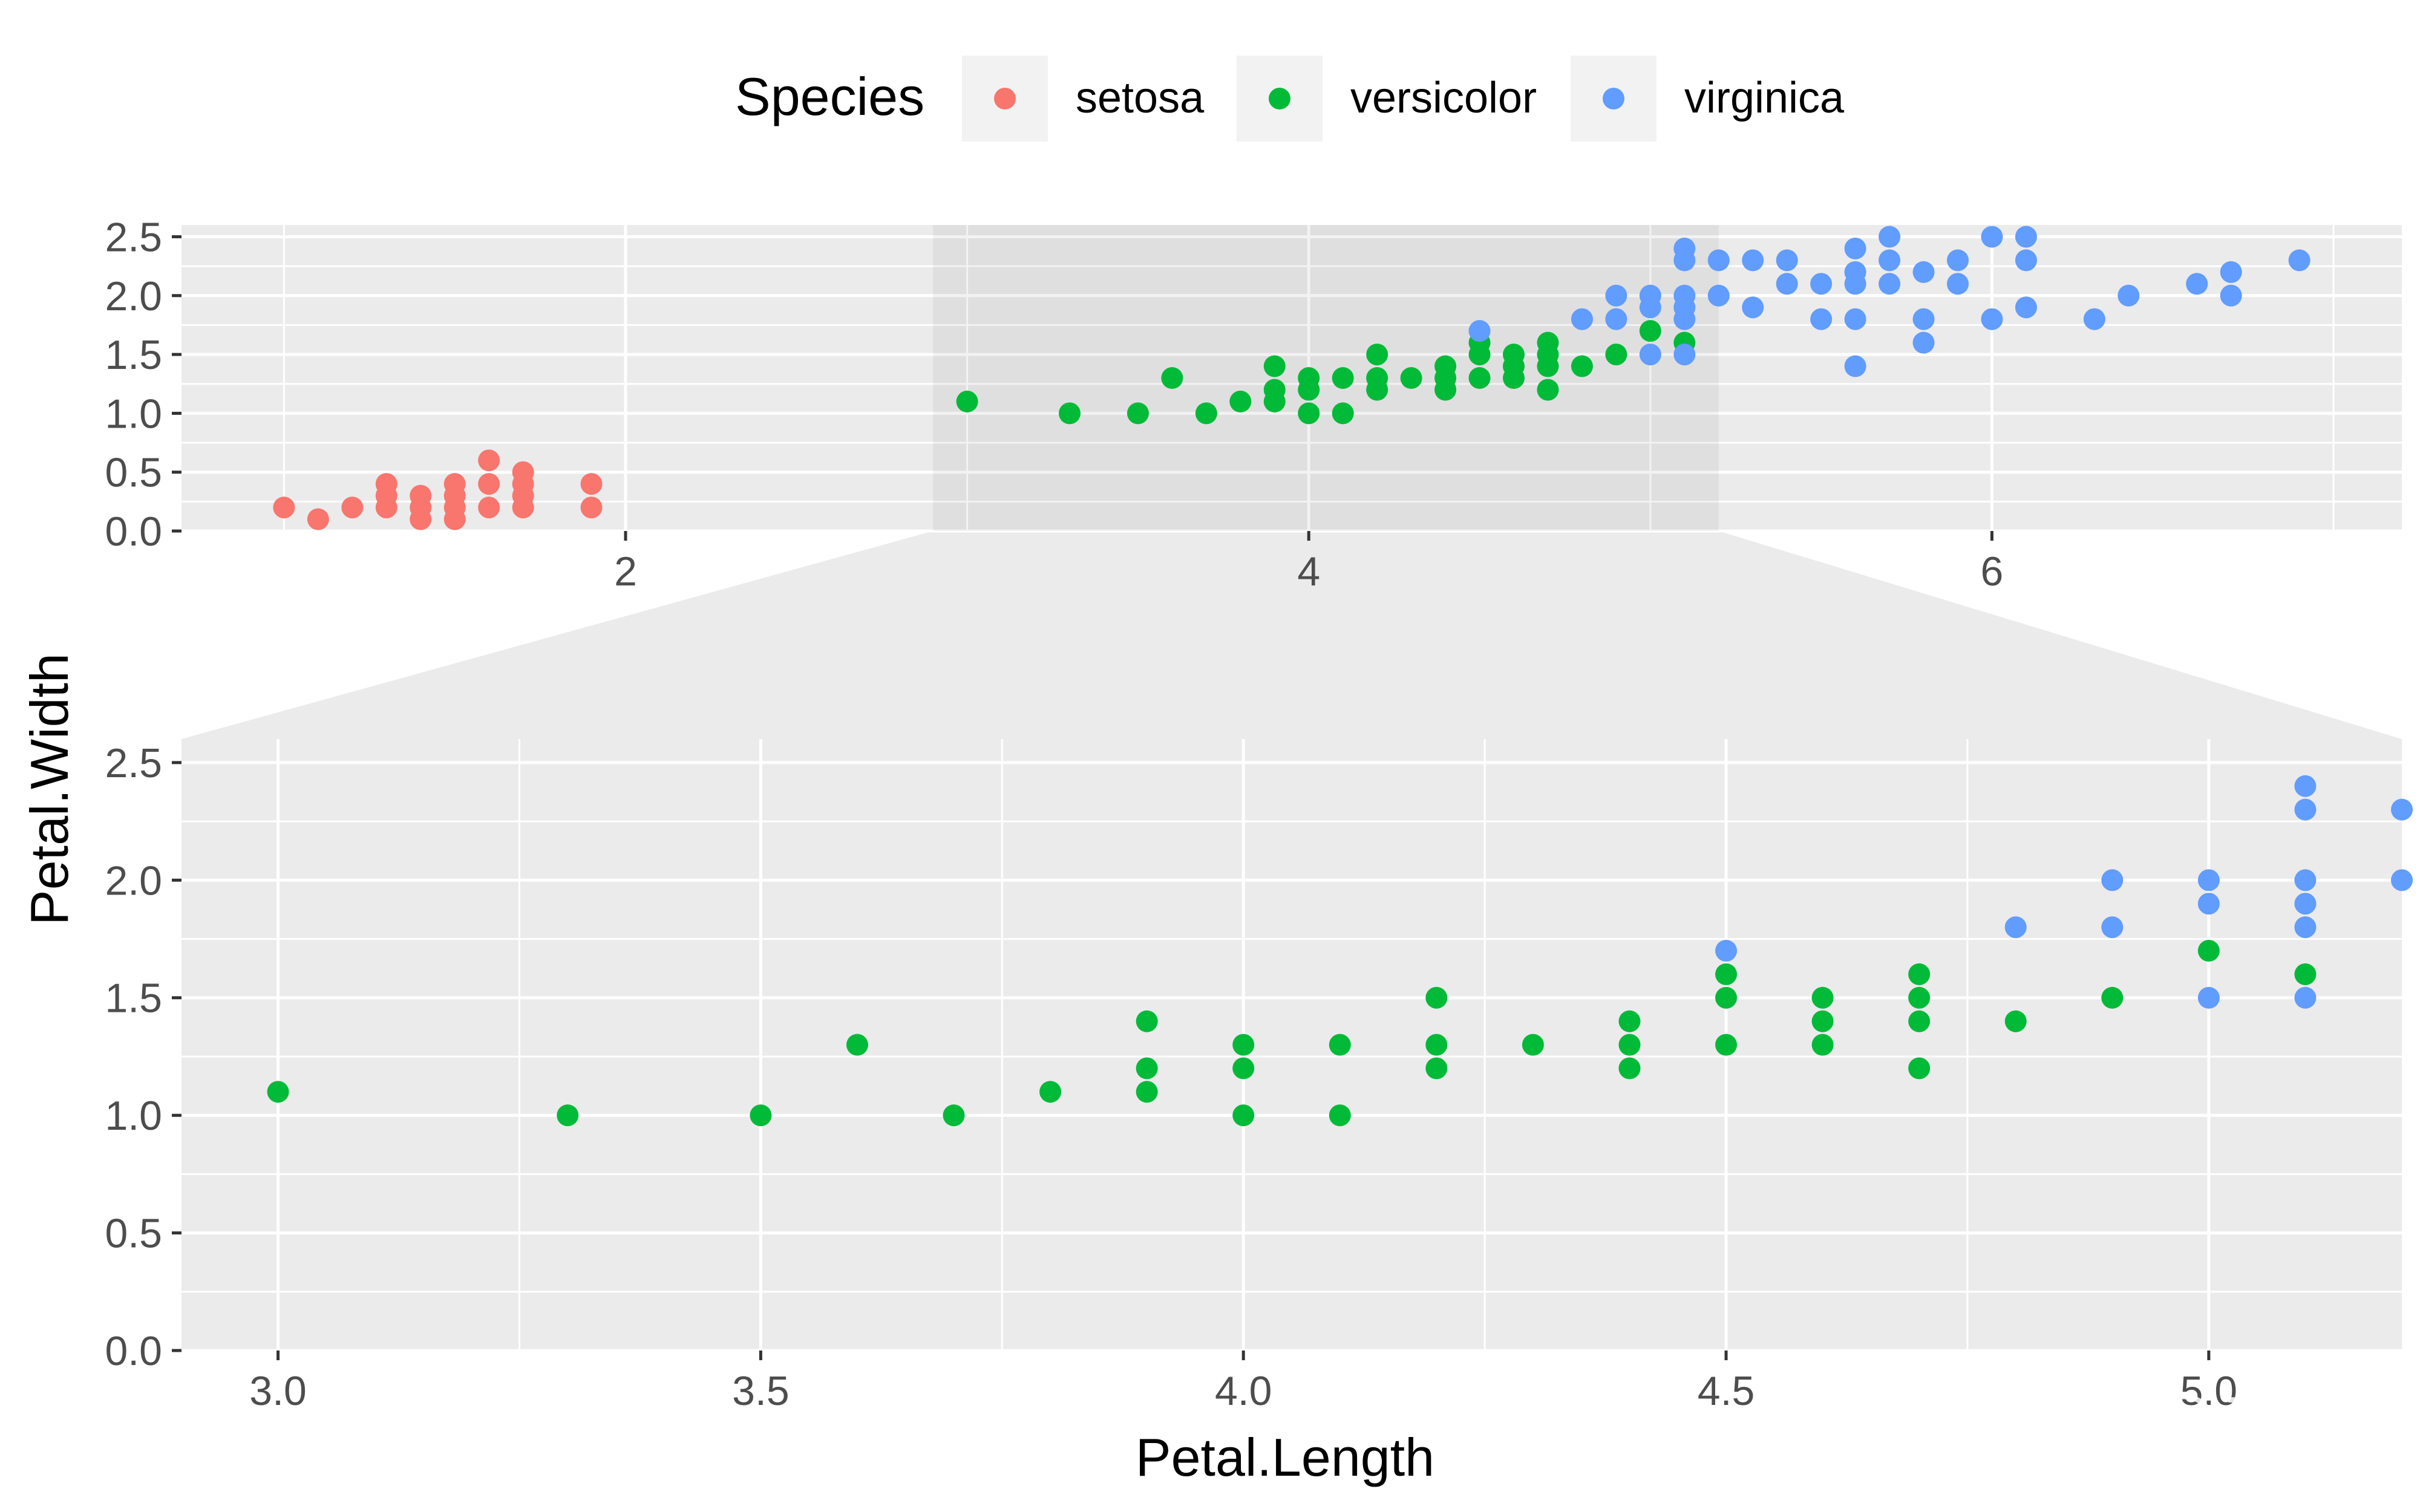 The width and height of the screenshot is (2420, 1512). I want to click on x-tick-label: 2, so click(625, 572).